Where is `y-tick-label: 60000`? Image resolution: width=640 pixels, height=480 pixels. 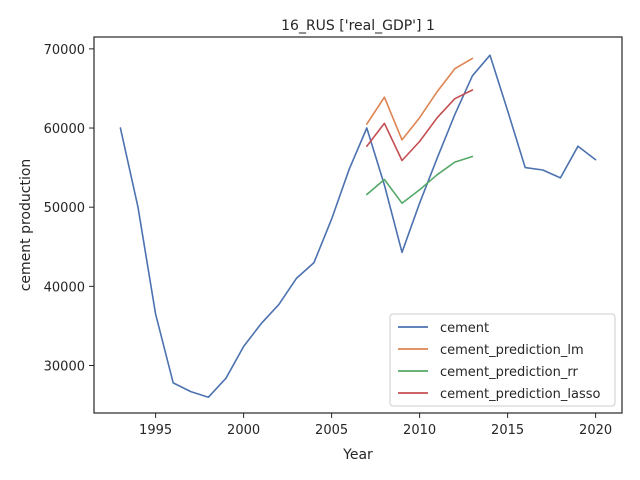
y-tick-label: 60000 is located at coordinates (64, 129).